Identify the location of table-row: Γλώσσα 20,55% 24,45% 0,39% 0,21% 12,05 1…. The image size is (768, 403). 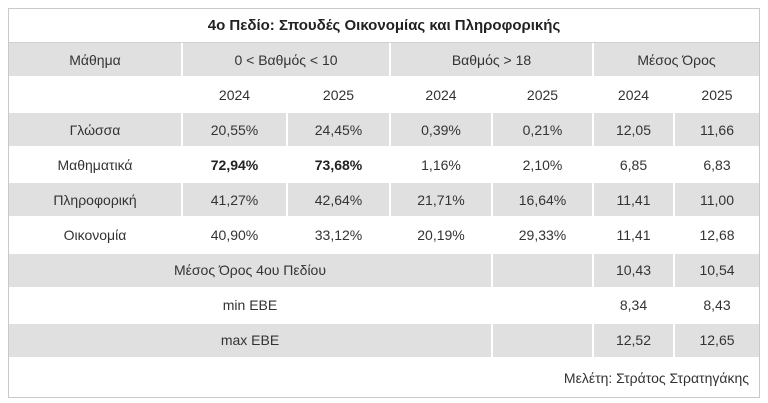
(384, 131).